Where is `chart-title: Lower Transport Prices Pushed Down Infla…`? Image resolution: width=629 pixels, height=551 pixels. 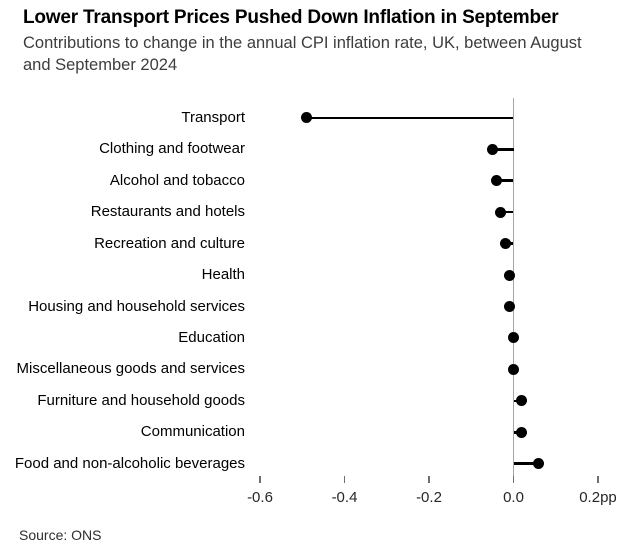 chart-title: Lower Transport Prices Pushed Down Infla… is located at coordinates (291, 17).